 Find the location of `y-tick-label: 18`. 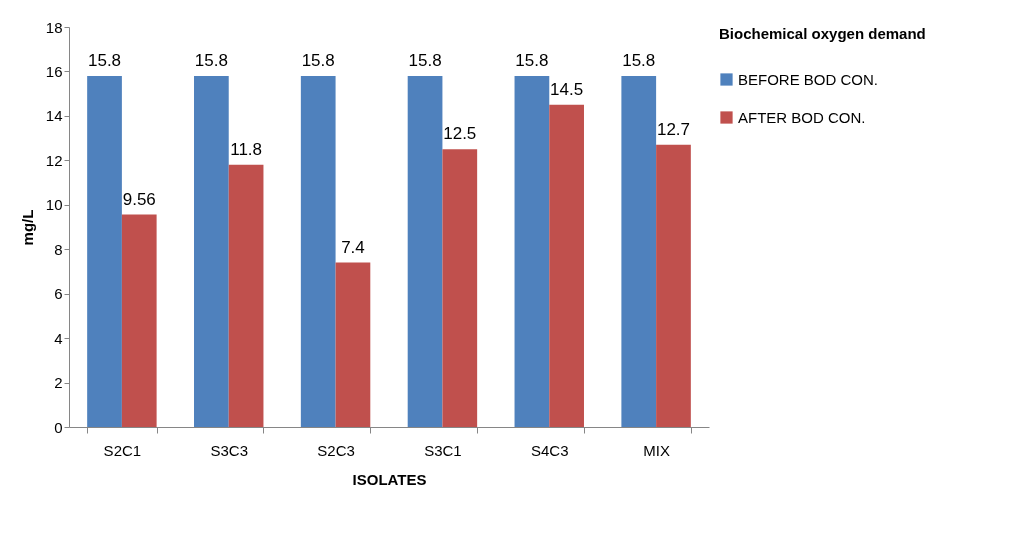

y-tick-label: 18 is located at coordinates (54, 27).